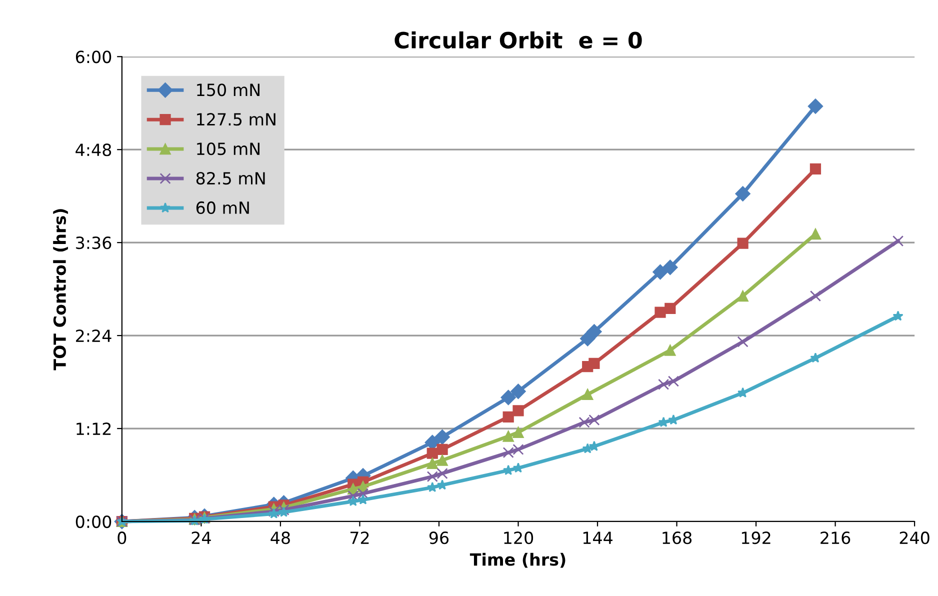 The height and width of the screenshot is (596, 938). What do you see at coordinates (93, 428) in the screenshot?
I see `y-tick-label: 1:12` at bounding box center [93, 428].